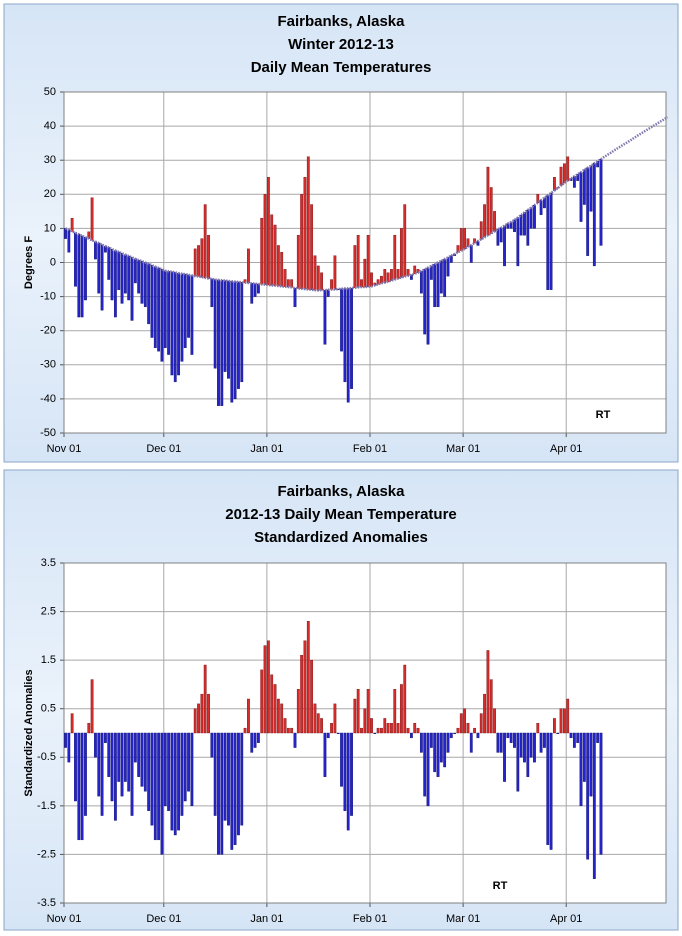 The image size is (682, 936). I want to click on y-tick-label: 40, so click(50, 126).